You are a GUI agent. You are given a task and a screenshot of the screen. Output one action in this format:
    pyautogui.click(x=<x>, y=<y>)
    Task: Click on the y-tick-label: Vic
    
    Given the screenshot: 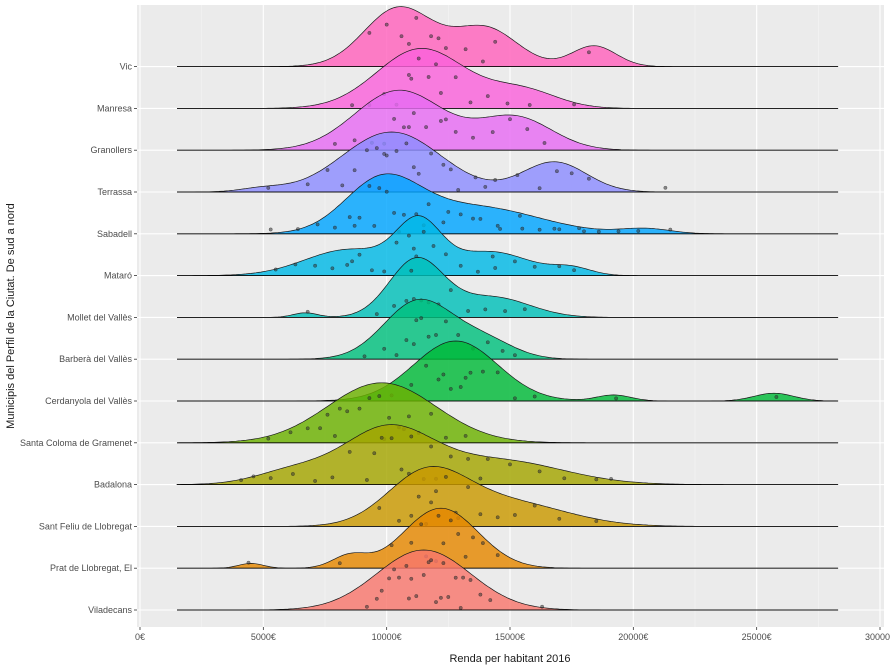 What is the action you would take?
    pyautogui.click(x=126, y=67)
    